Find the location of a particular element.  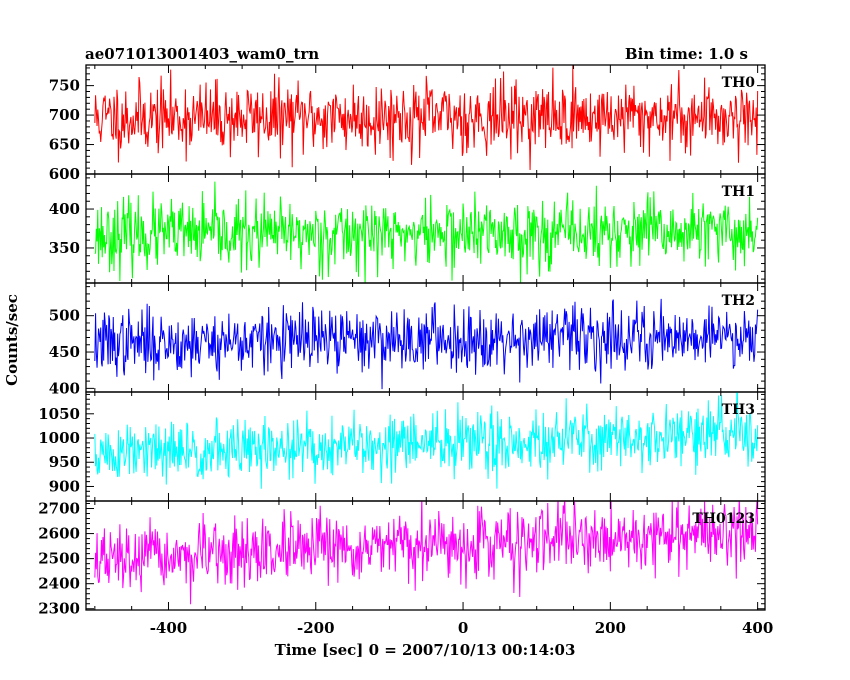

panel-frame is located at coordinates (425, 555).